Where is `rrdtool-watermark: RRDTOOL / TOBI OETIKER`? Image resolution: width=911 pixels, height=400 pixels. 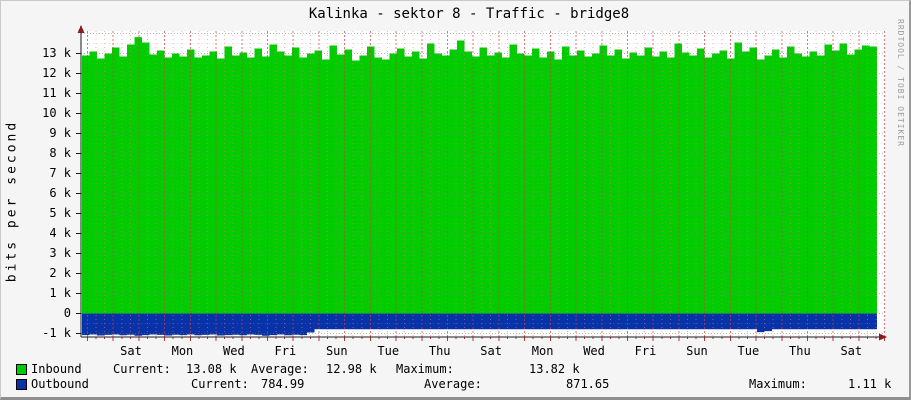 rrdtool-watermark: RRDTOOL / TOBI OETIKER is located at coordinates (900, 83).